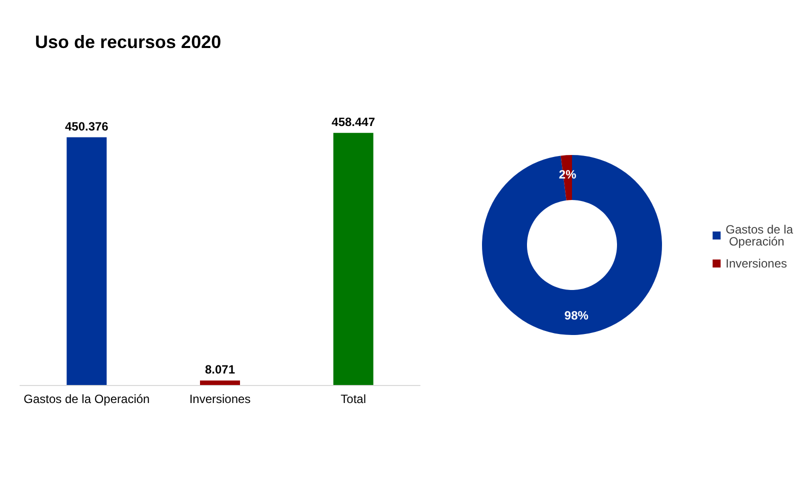 The height and width of the screenshot is (493, 800). What do you see at coordinates (128, 42) in the screenshot?
I see `chart-title: Uso de recursos 2020` at bounding box center [128, 42].